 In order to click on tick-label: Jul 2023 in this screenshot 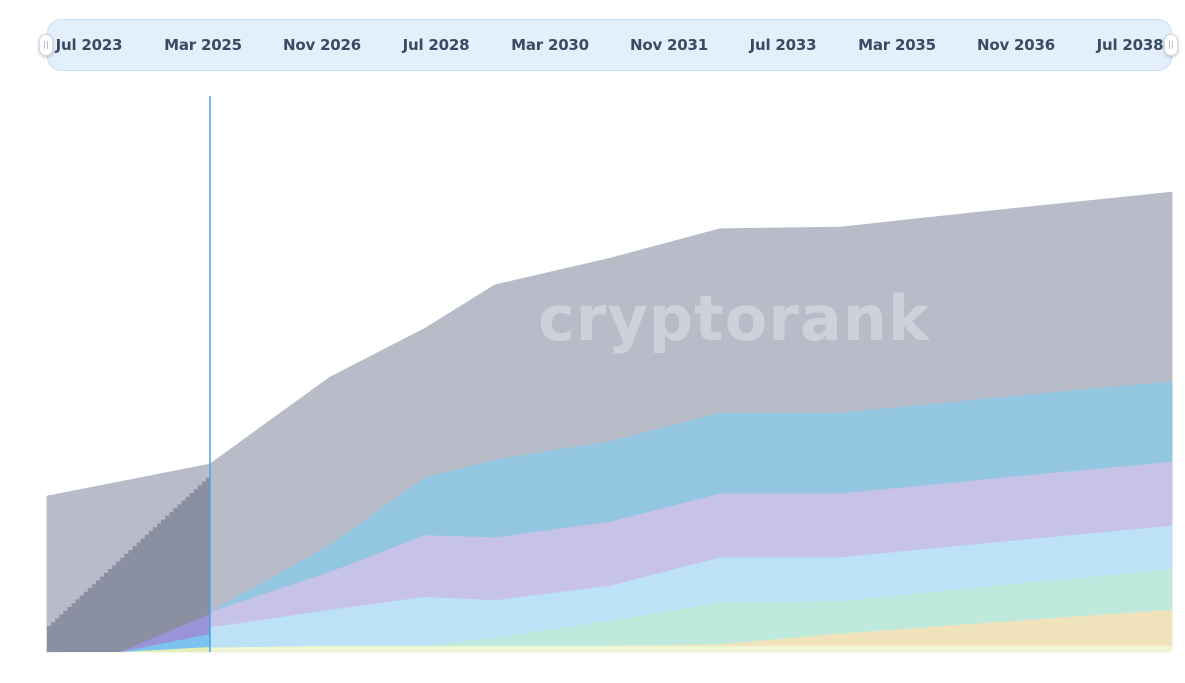, I will do `click(89, 45)`.